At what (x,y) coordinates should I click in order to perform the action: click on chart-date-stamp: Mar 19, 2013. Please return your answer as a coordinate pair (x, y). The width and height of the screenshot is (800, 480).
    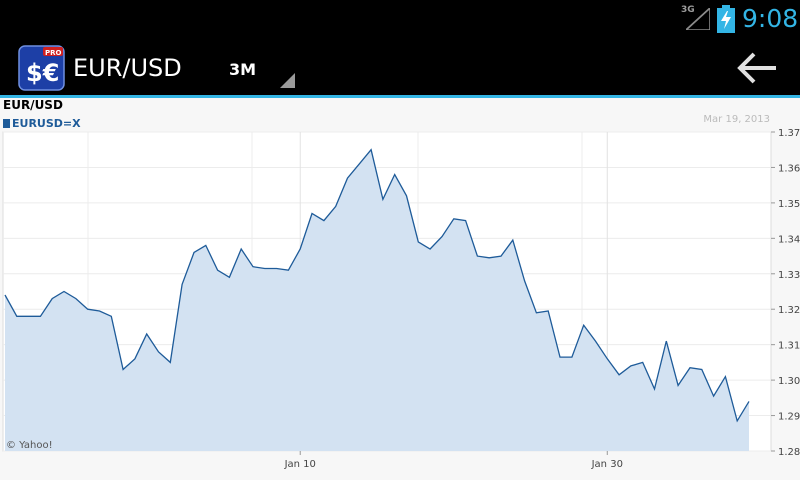
    Looking at the image, I should click on (736, 119).